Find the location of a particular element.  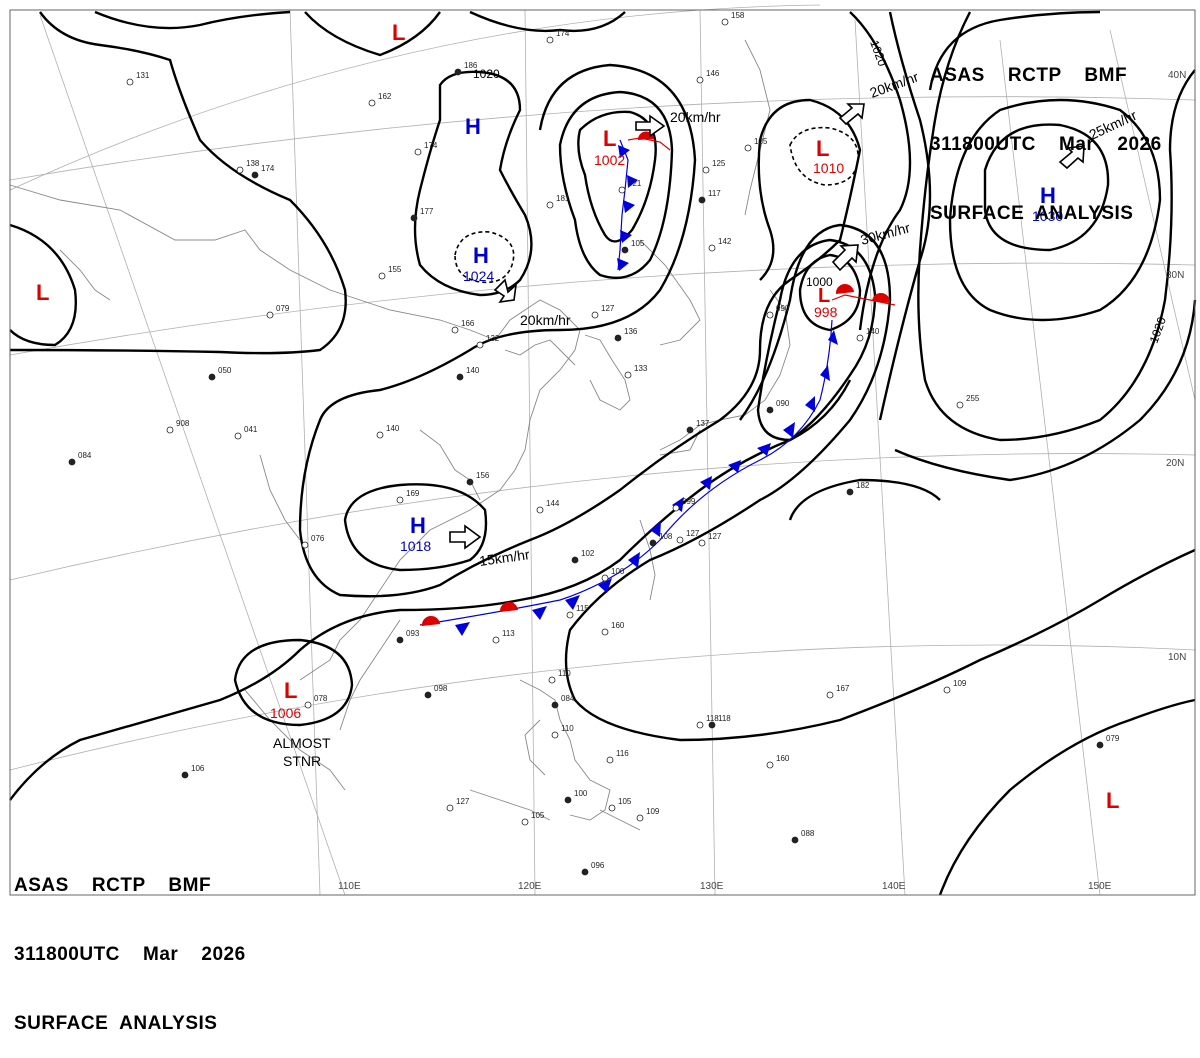

station-pressure: 108 is located at coordinates (666, 536).